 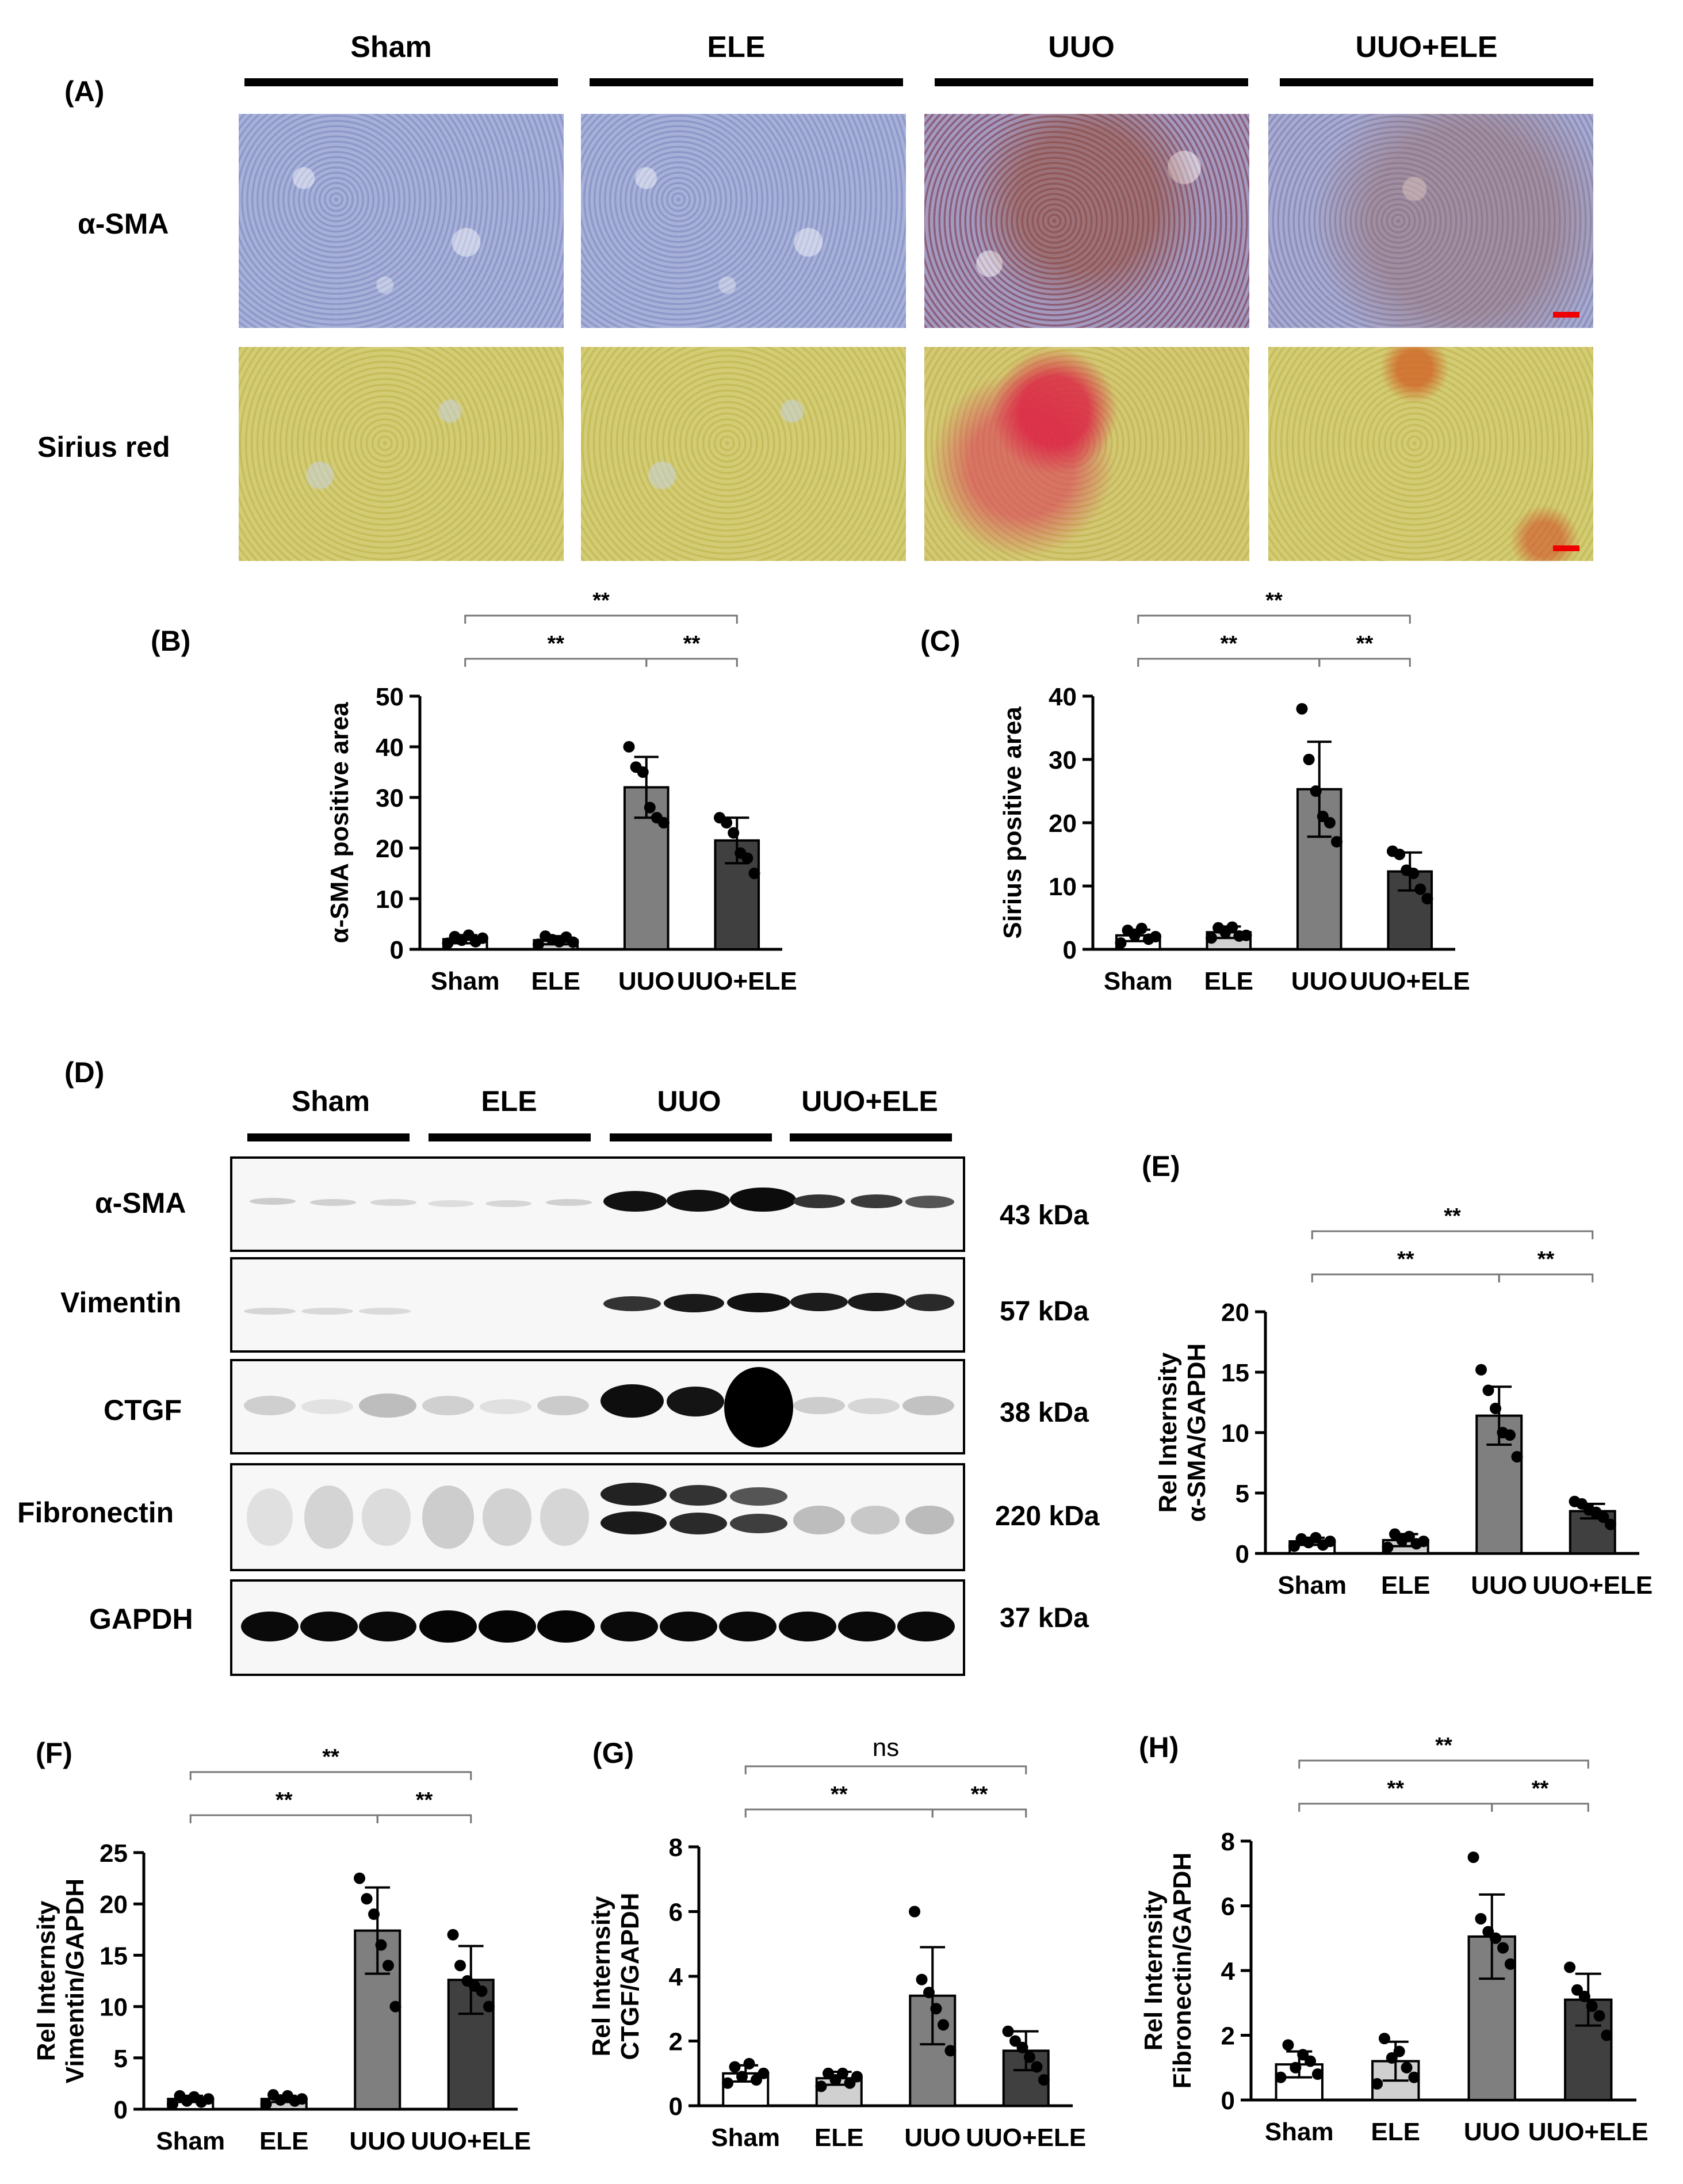 What do you see at coordinates (1167, 1971) in the screenshot?
I see `y-axis-label: Rel InternsityFibronectin/GAPDH` at bounding box center [1167, 1971].